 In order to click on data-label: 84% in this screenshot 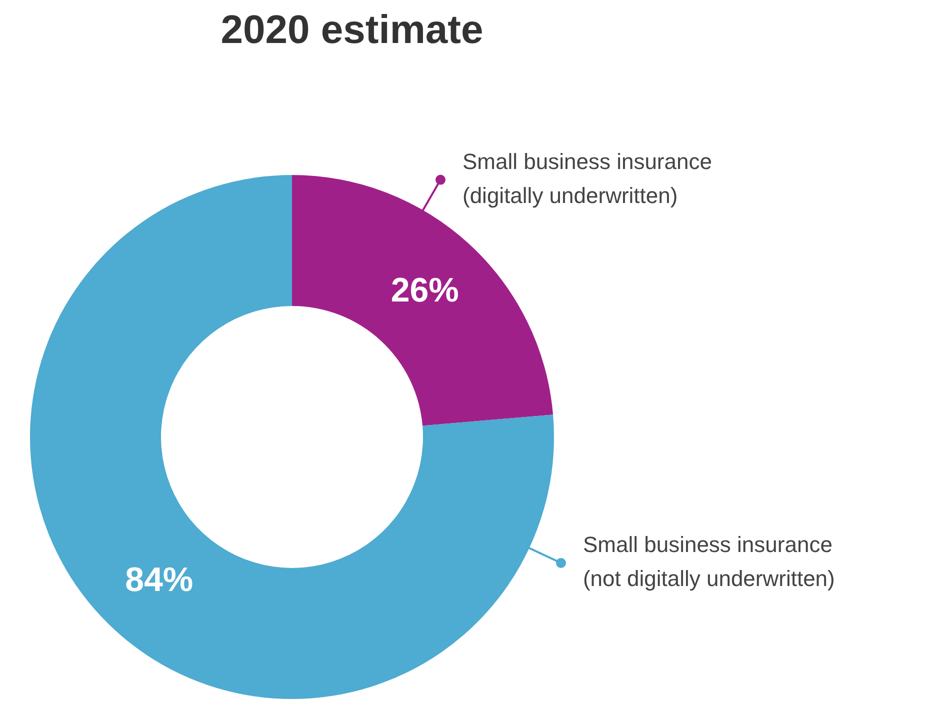, I will do `click(159, 580)`.